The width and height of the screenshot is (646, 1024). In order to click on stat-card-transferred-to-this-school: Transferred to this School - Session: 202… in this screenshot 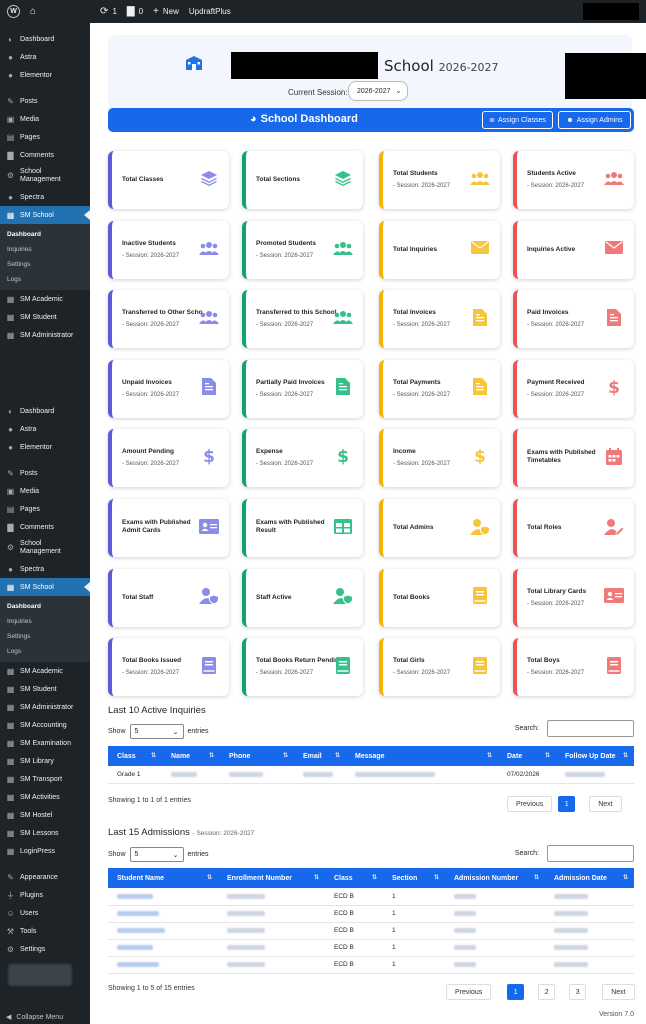, I will do `click(302, 319)`.